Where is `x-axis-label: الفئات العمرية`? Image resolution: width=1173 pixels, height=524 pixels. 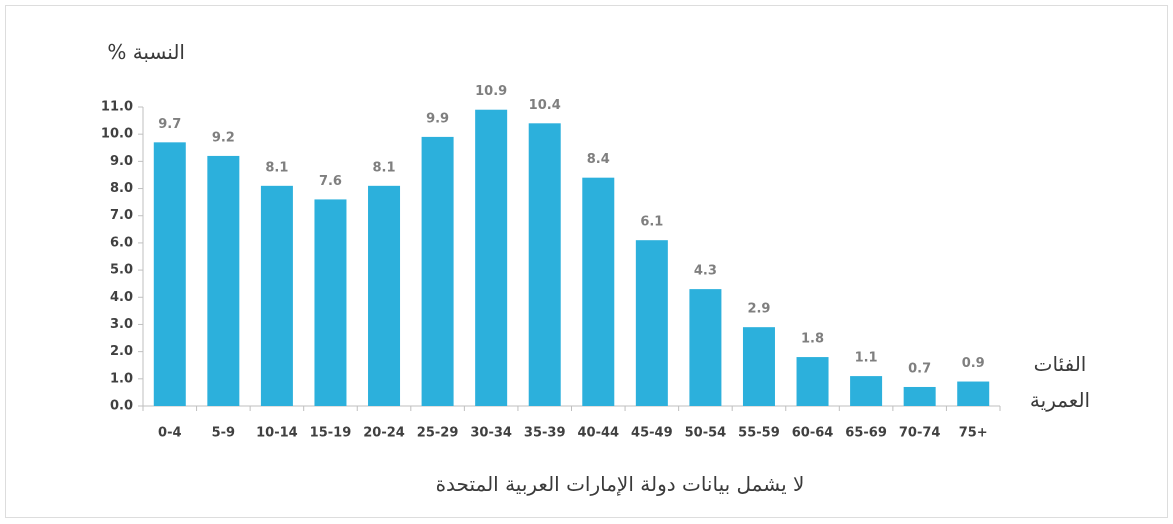 x-axis-label: الفئات العمرية is located at coordinates (1060, 382).